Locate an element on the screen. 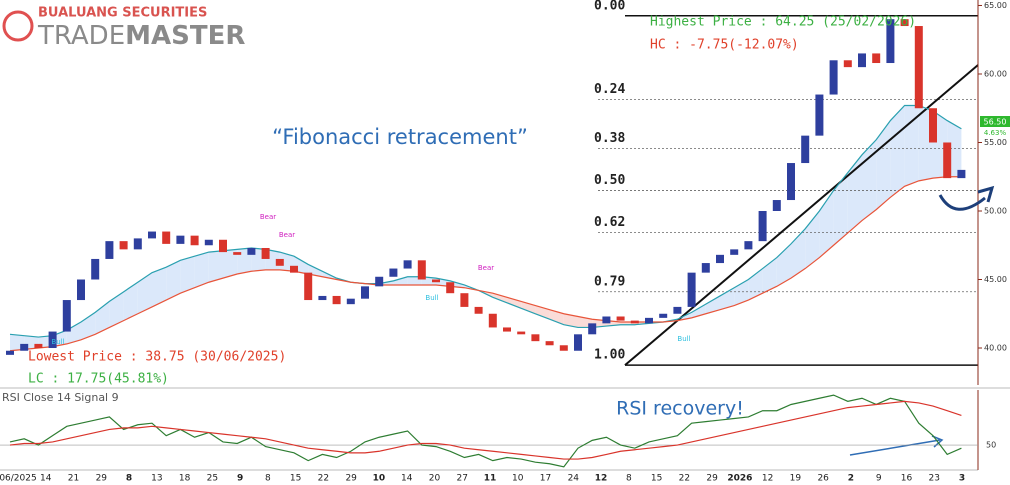 The width and height of the screenshot is (1010, 485). lowest-annotation: Lowest Price : 38.75 (30/06/2025) is located at coordinates (157, 357).